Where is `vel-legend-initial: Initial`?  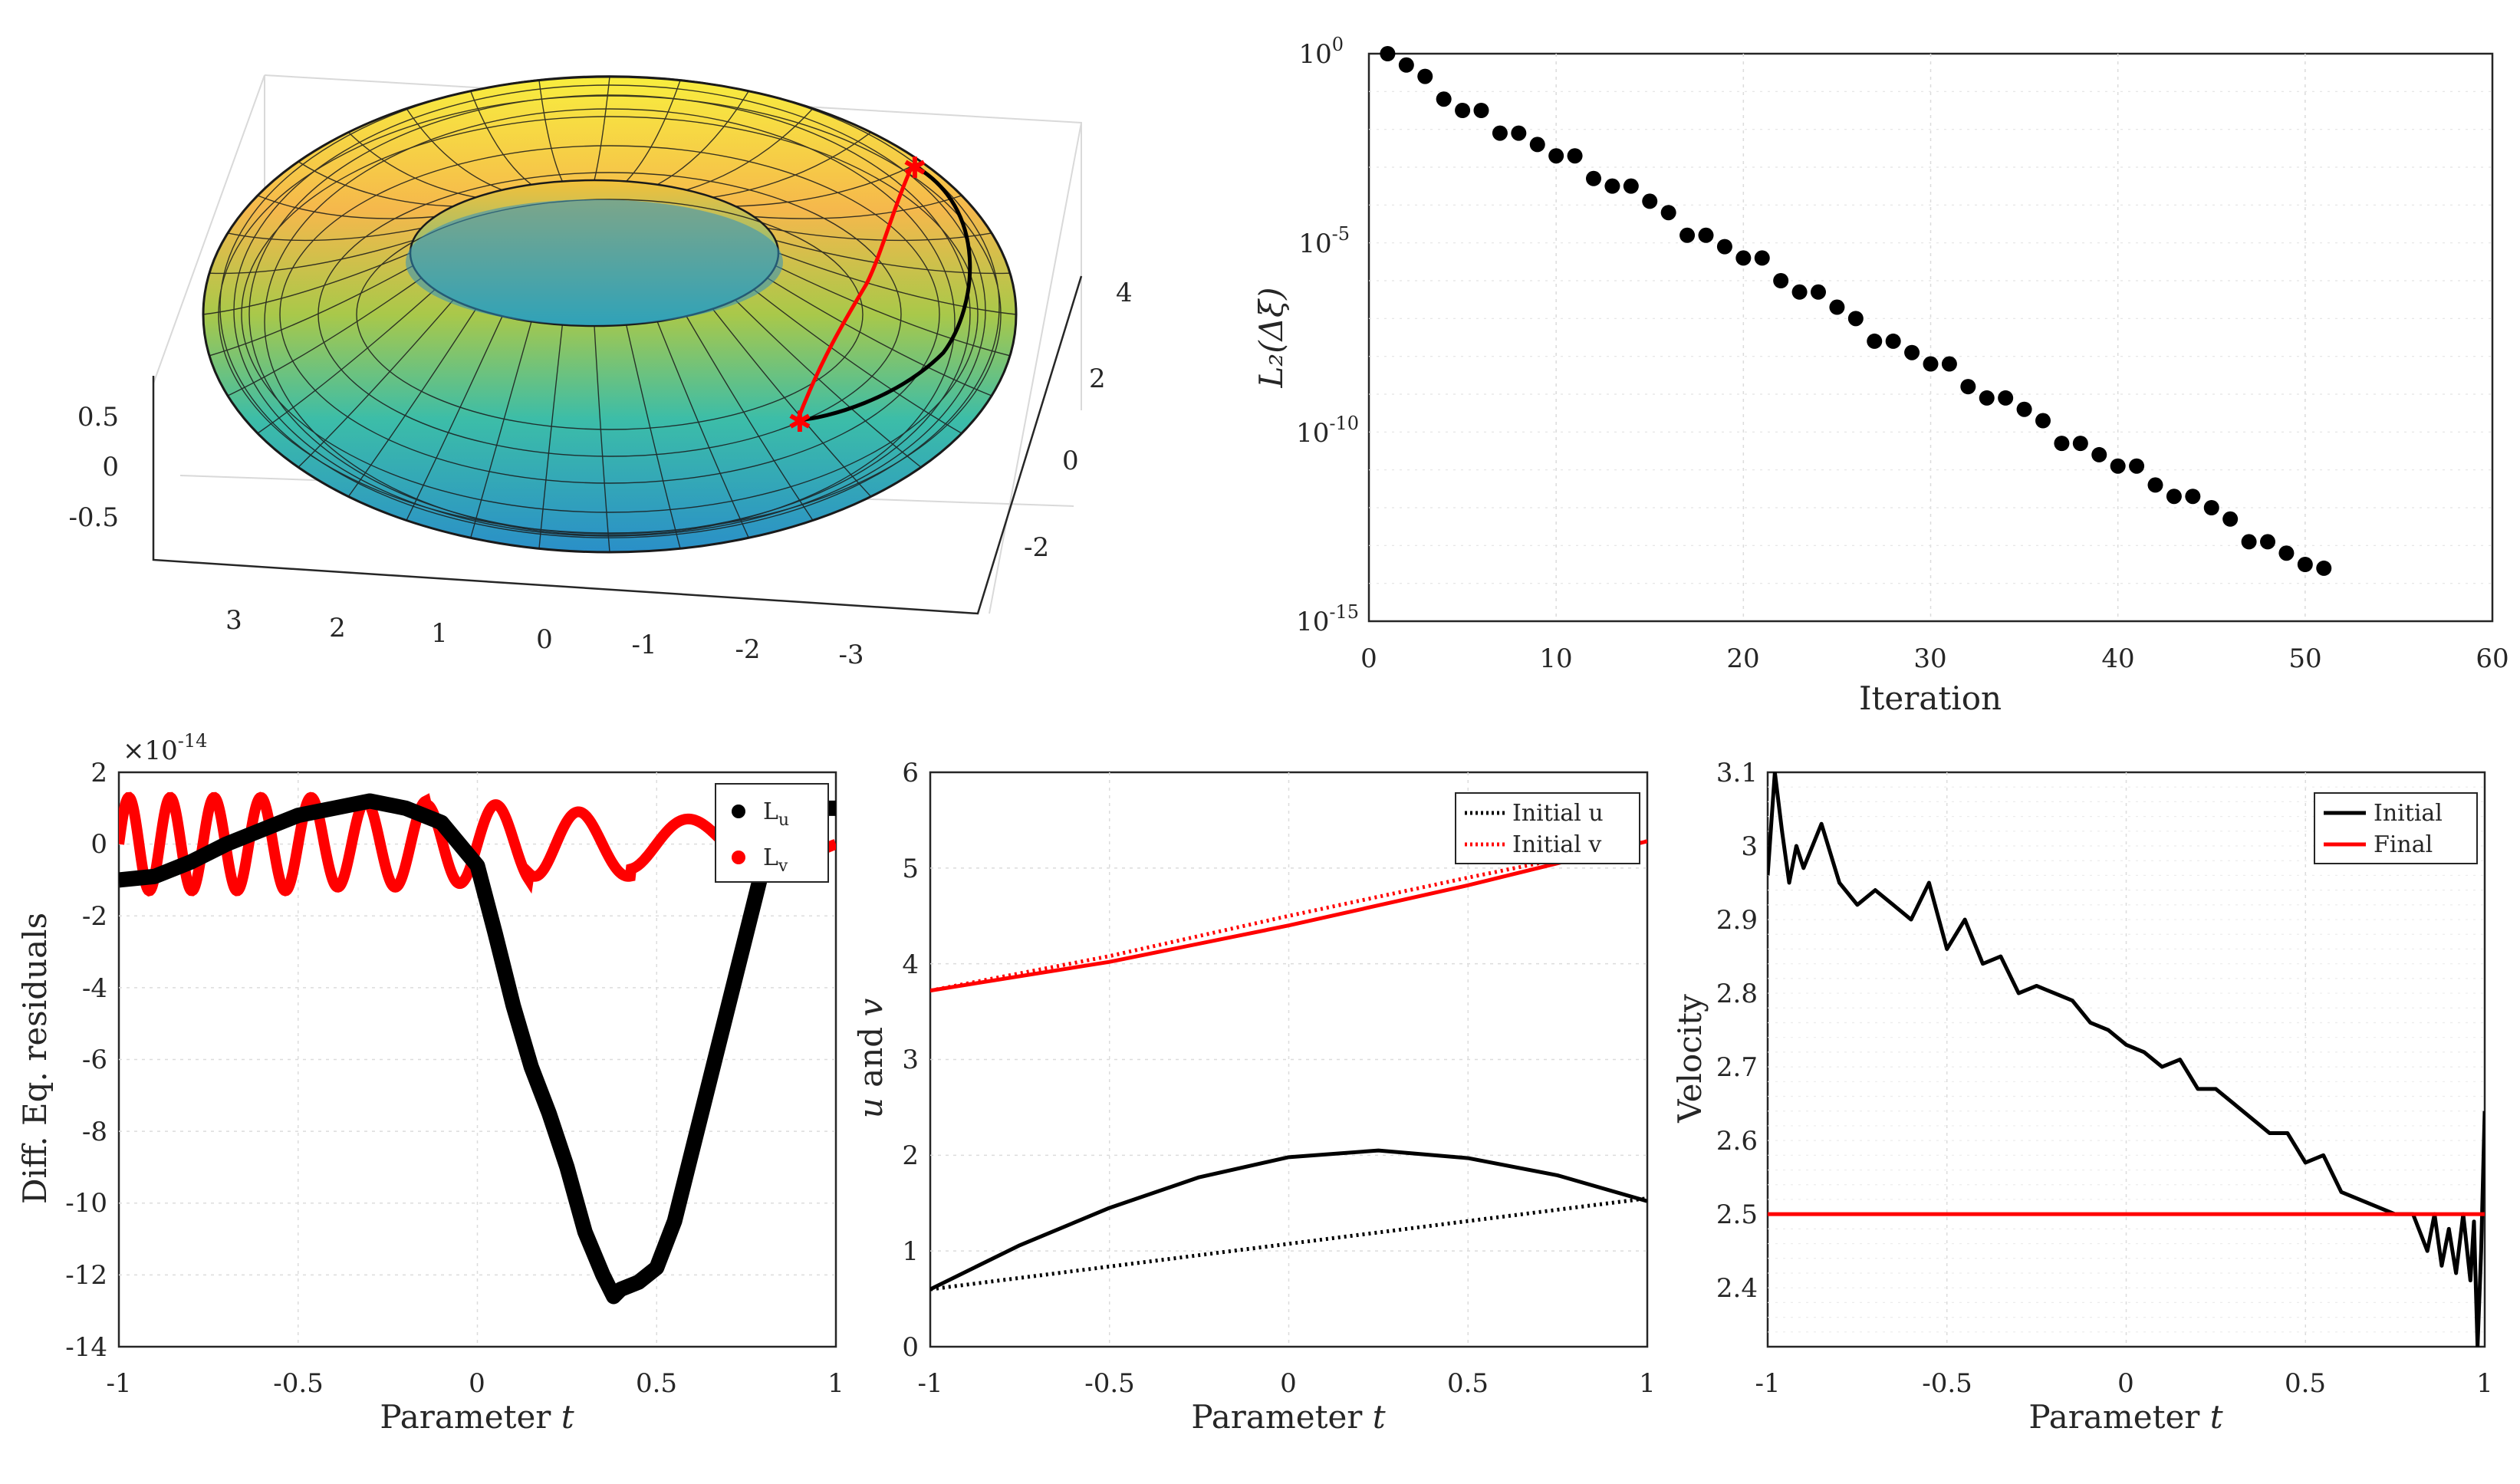
vel-legend-initial: Initial is located at coordinates (2408, 813).